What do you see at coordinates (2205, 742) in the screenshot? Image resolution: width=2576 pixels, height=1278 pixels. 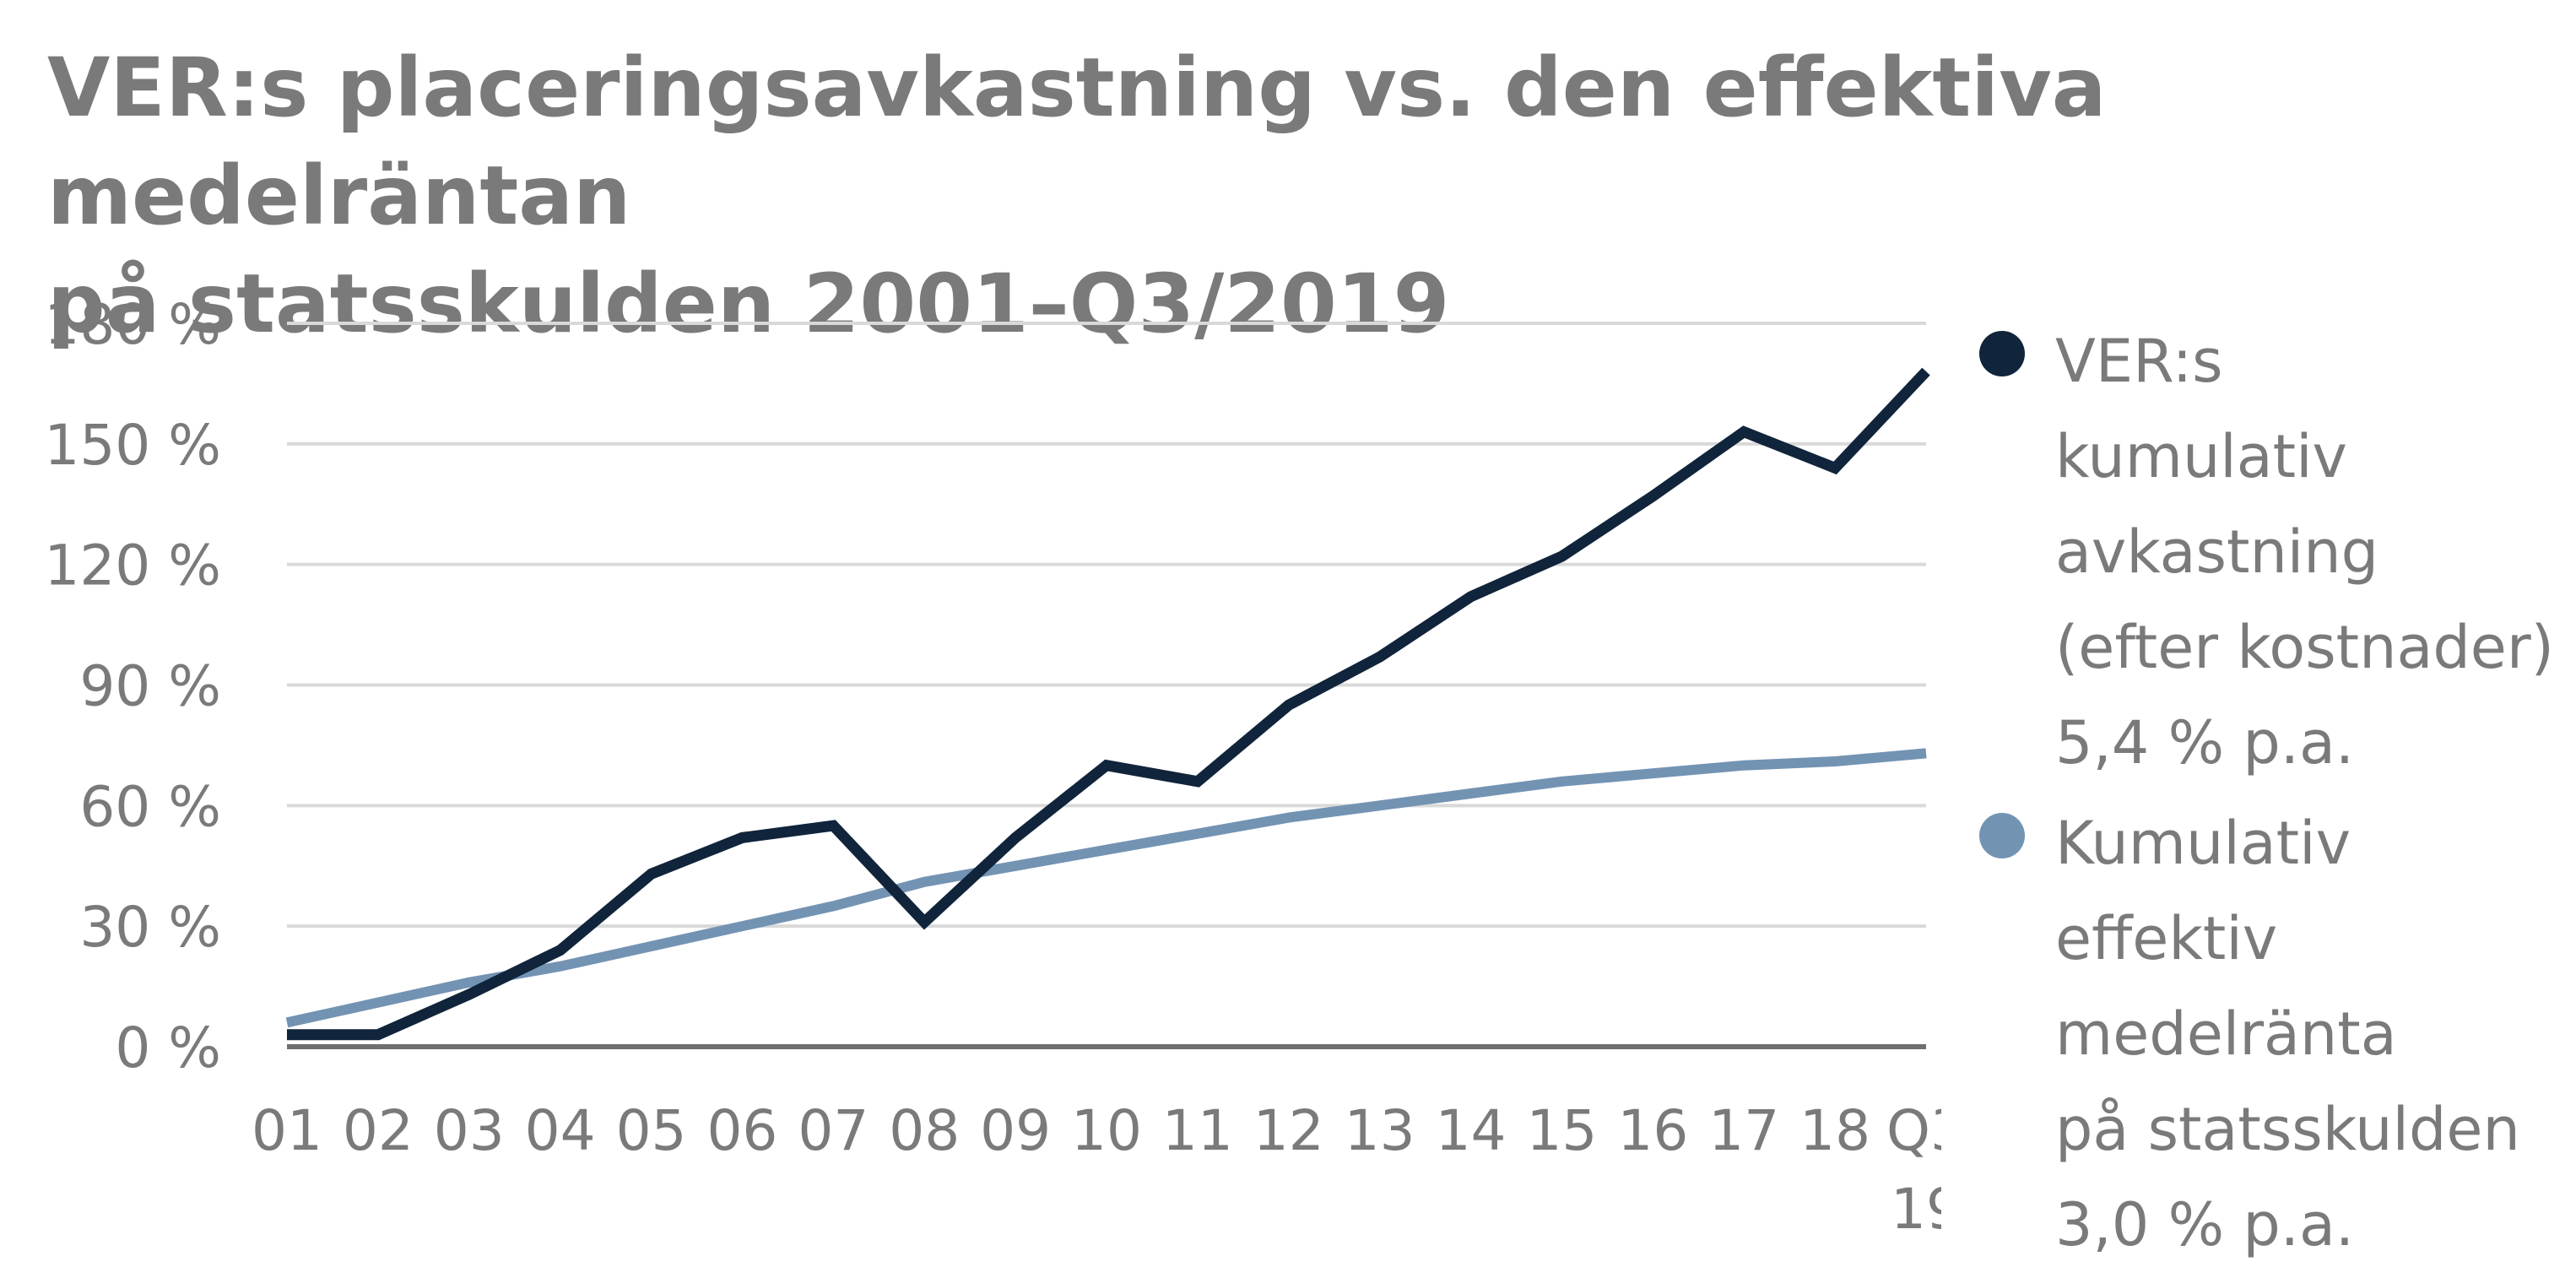 I see `legend-label-line: 5,4 % p.a.` at bounding box center [2205, 742].